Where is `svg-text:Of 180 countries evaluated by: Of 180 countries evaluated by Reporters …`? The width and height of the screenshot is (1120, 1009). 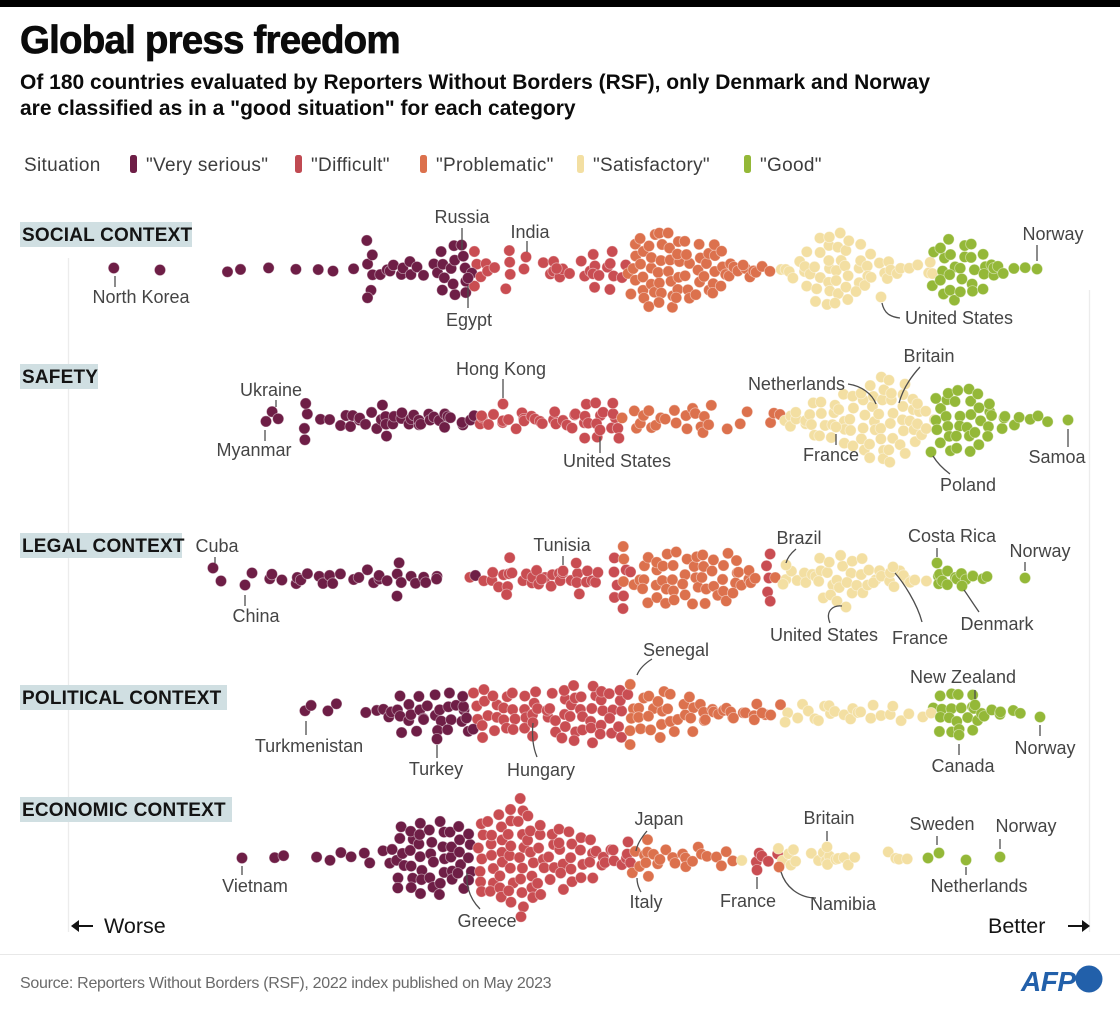 svg-text:Of 180 countries evaluated by: Of 180 countries evaluated by Reporters … is located at coordinates (475, 82).